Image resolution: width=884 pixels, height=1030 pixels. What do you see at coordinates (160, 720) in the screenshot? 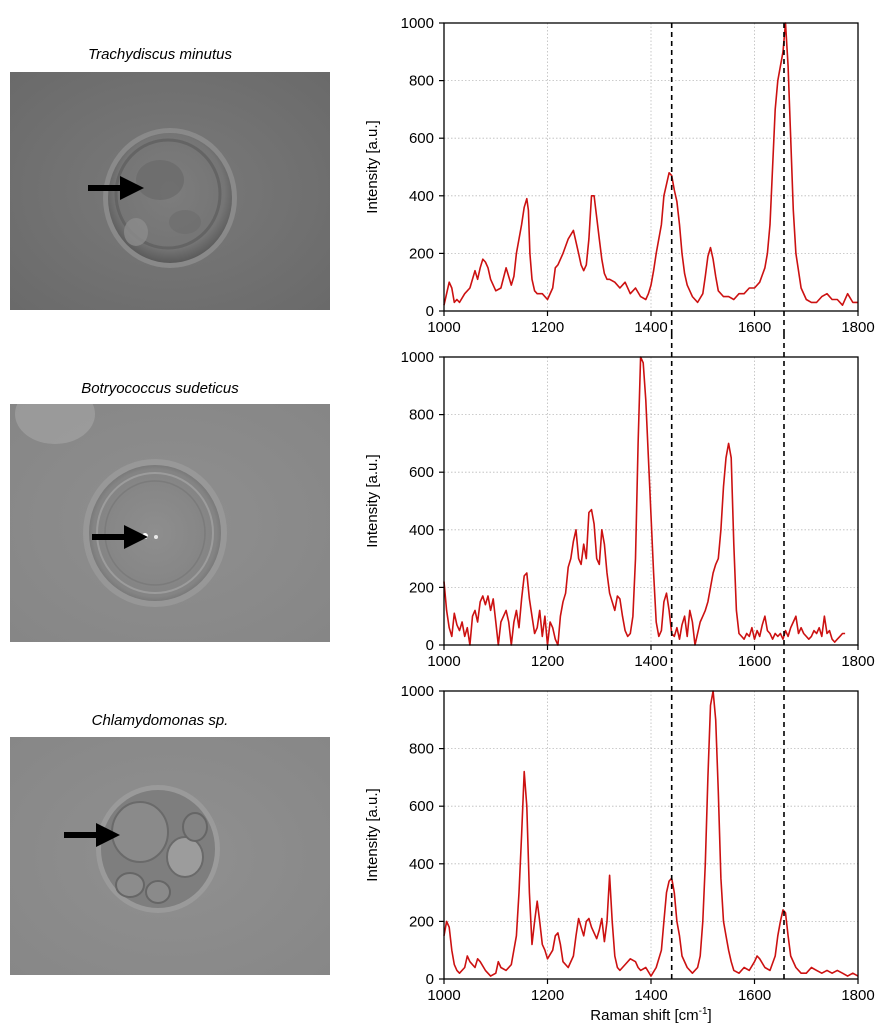
I see `species-title-3: Chlamydomonas sp.` at bounding box center [160, 720].